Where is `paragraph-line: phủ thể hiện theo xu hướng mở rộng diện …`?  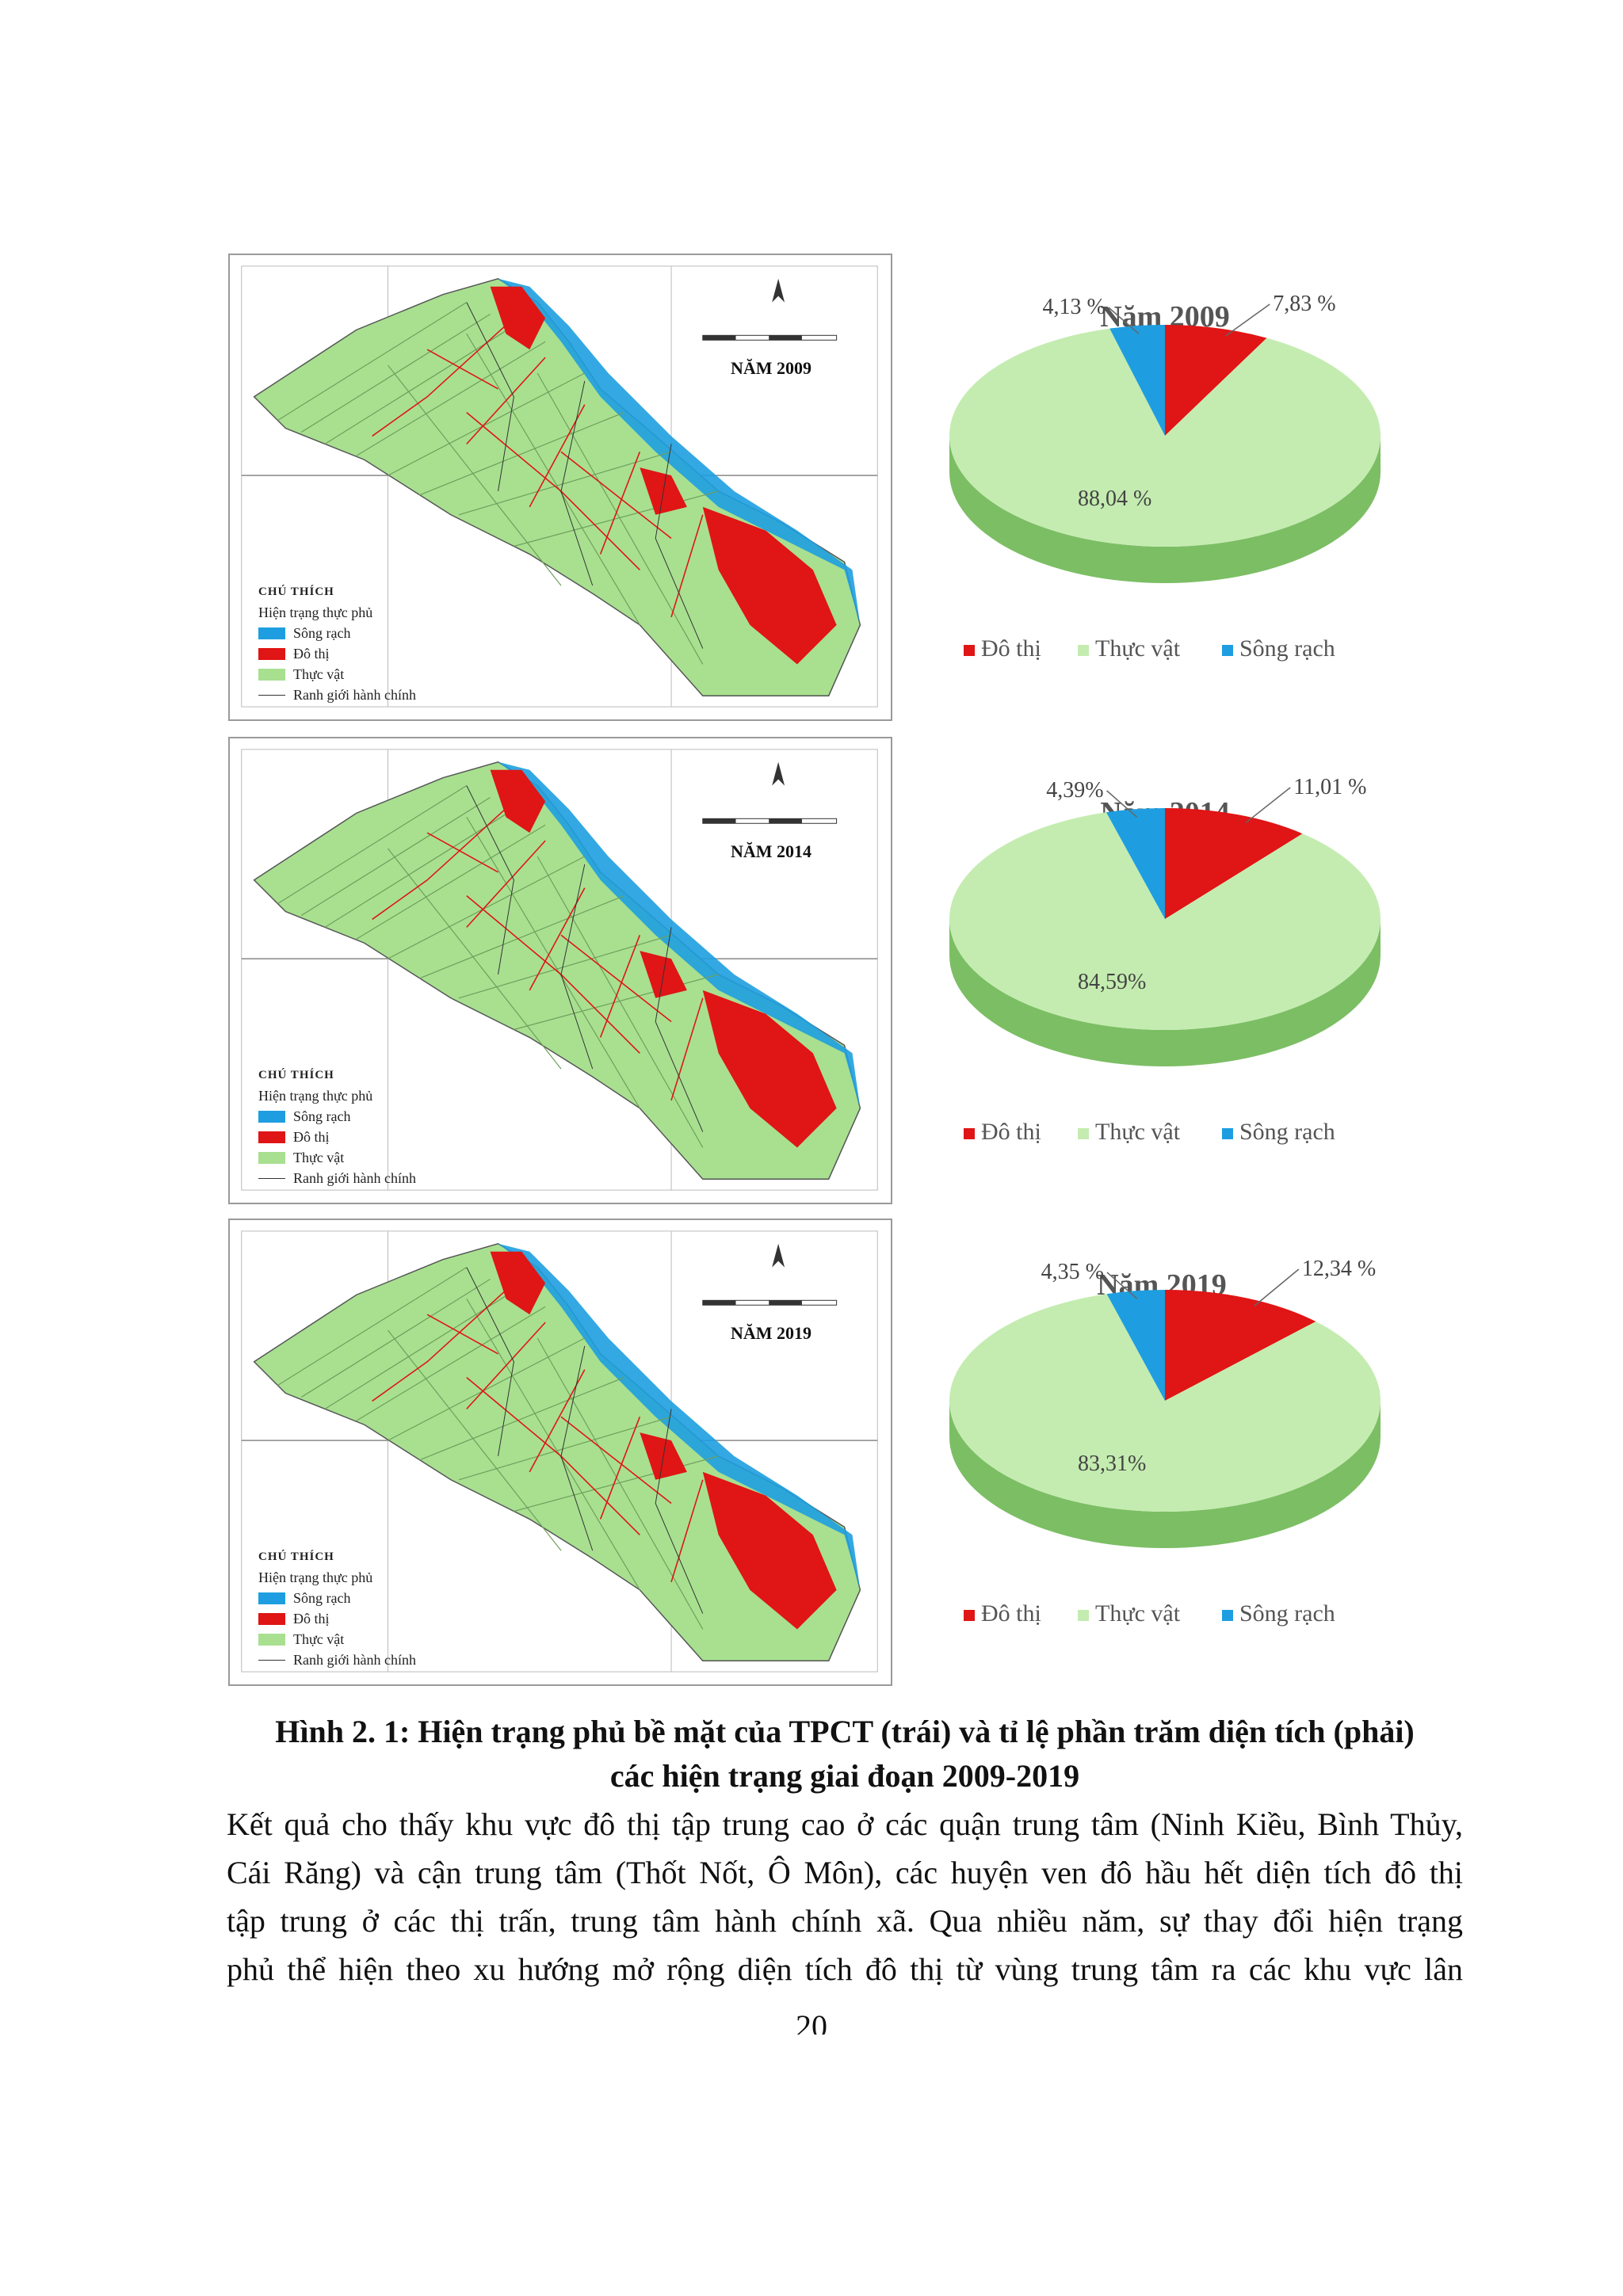
paragraph-line: phủ thể hiện theo xu hướng mở rộng diện … is located at coordinates (845, 1969).